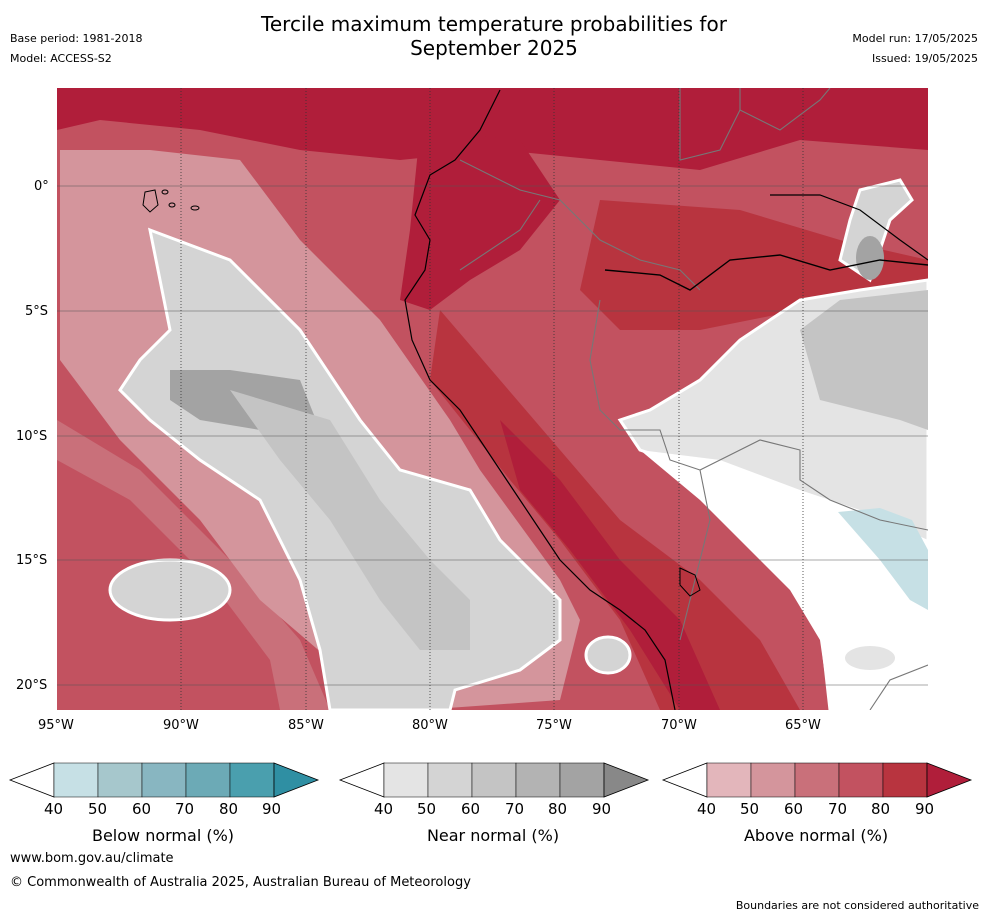 The width and height of the screenshot is (988, 919). I want to click on lon-label-85w: 85°W, so click(306, 725).